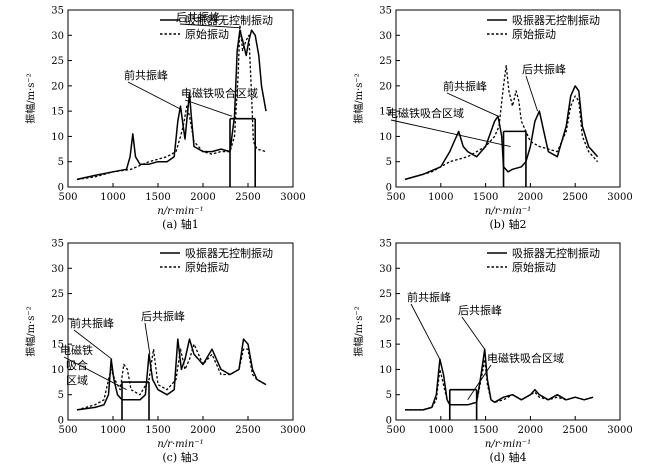 Image resolution: width=654 pixels, height=469 pixels. Describe the element at coordinates (180, 457) in the screenshot. I see `panel-caption: (c) 轴3` at that location.